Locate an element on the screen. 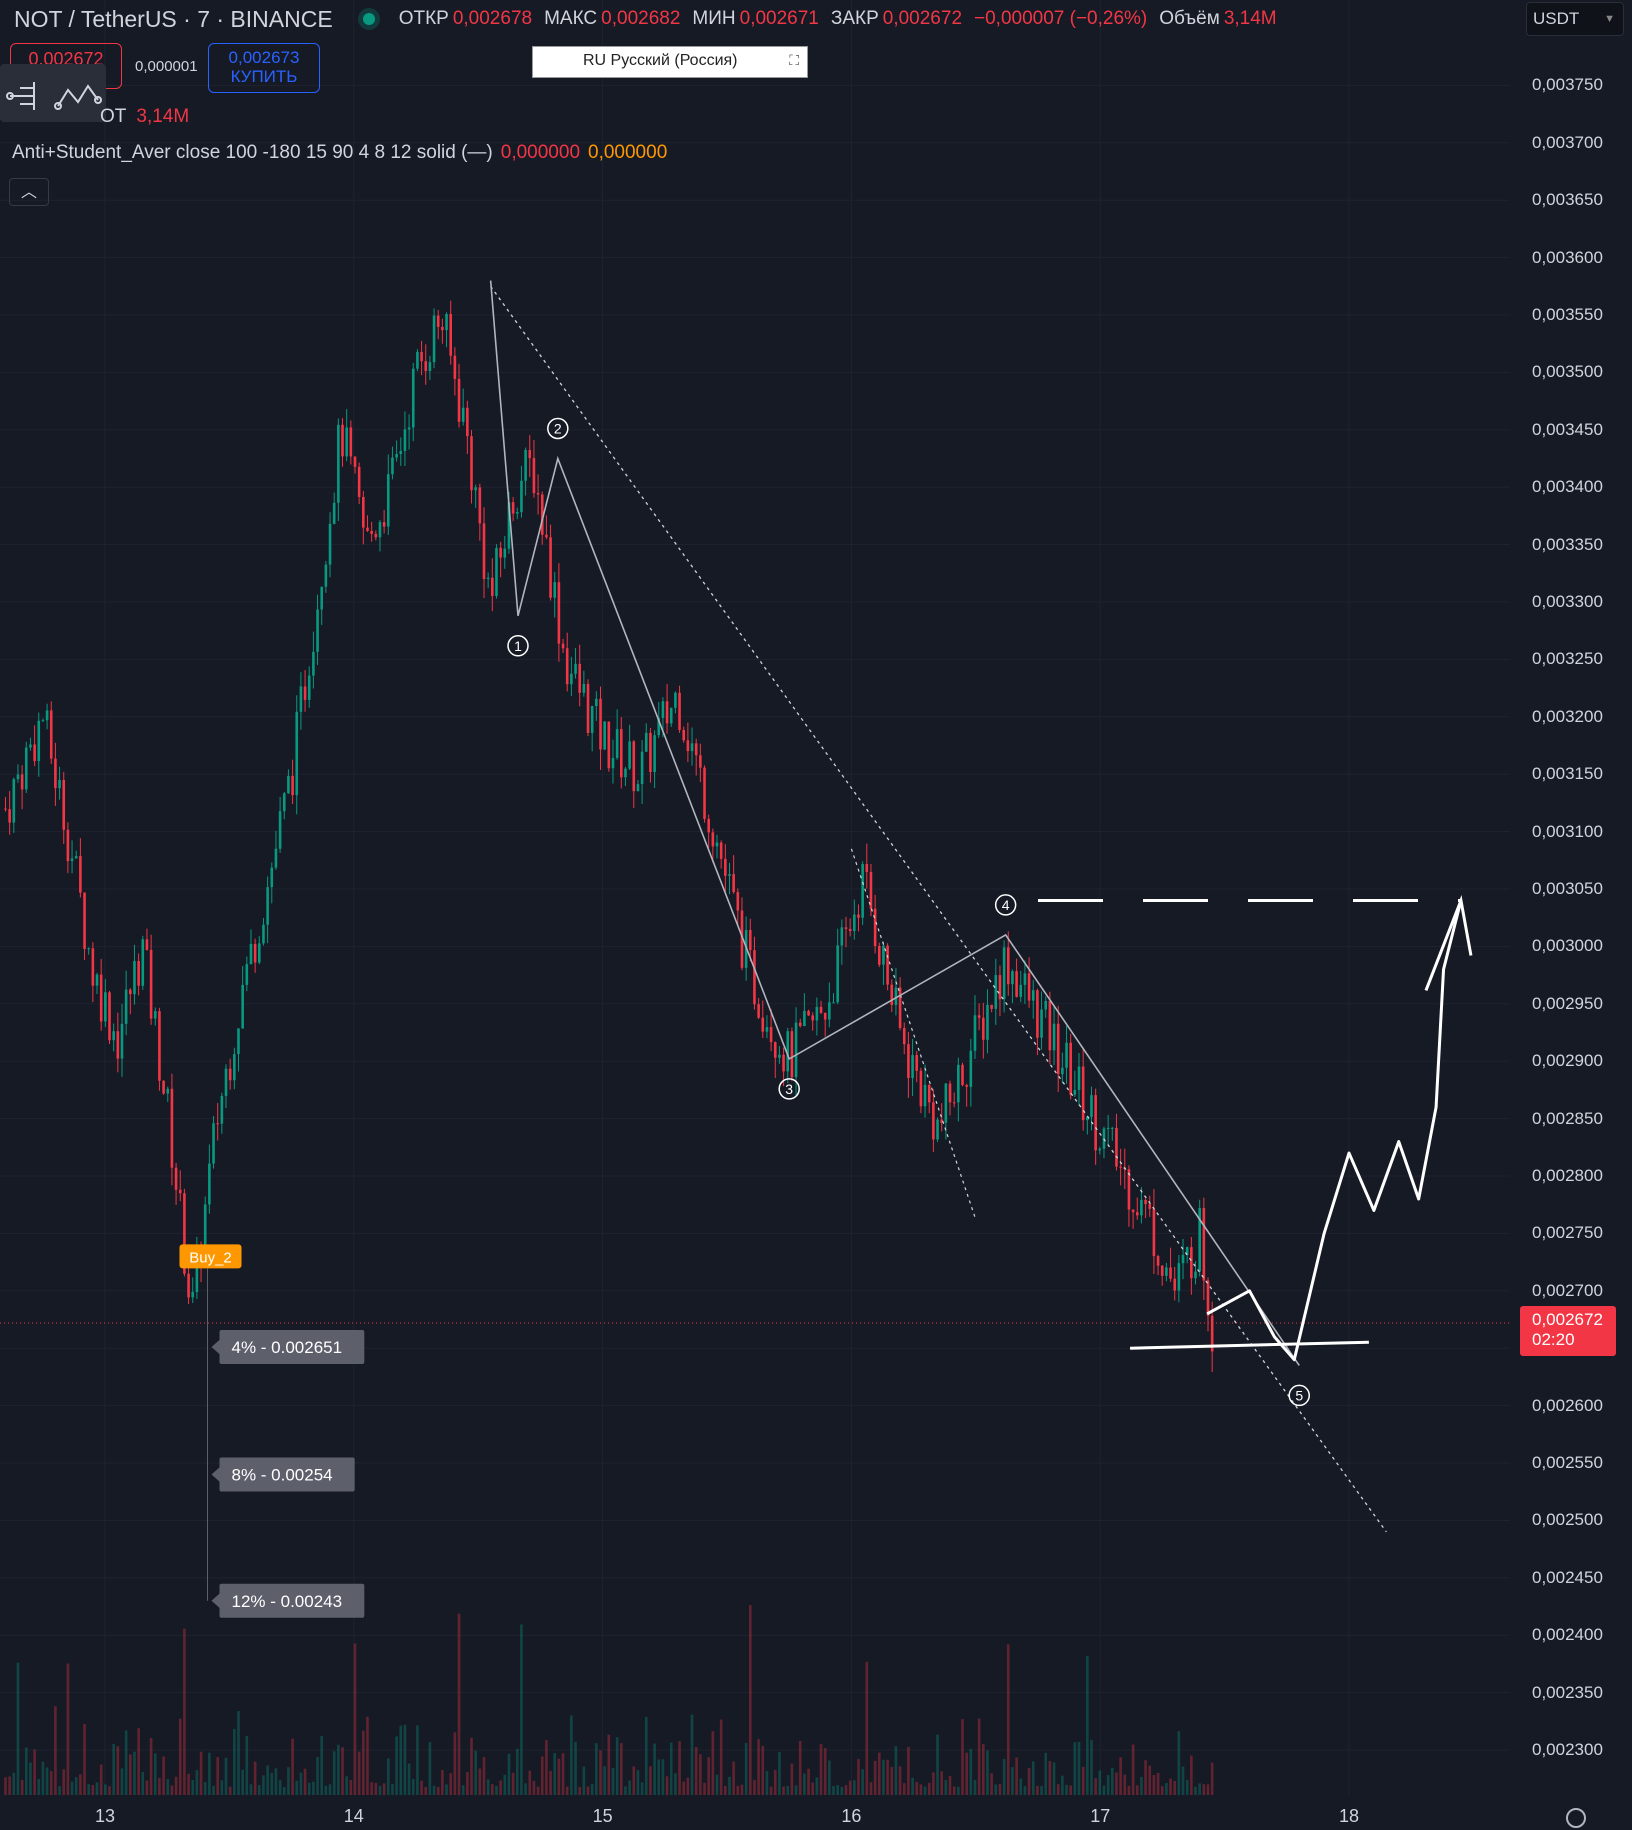 Image resolution: width=1632 pixels, height=1830 pixels. symbol-title: NOT / TetherUS · 7 · BINANCE is located at coordinates (173, 18).